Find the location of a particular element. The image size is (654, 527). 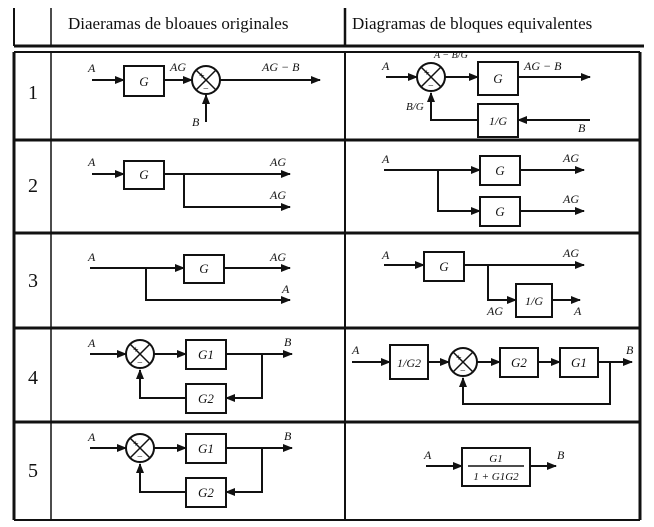

row-5-equivalent-numerator: G1 is located at coordinates (495, 459).